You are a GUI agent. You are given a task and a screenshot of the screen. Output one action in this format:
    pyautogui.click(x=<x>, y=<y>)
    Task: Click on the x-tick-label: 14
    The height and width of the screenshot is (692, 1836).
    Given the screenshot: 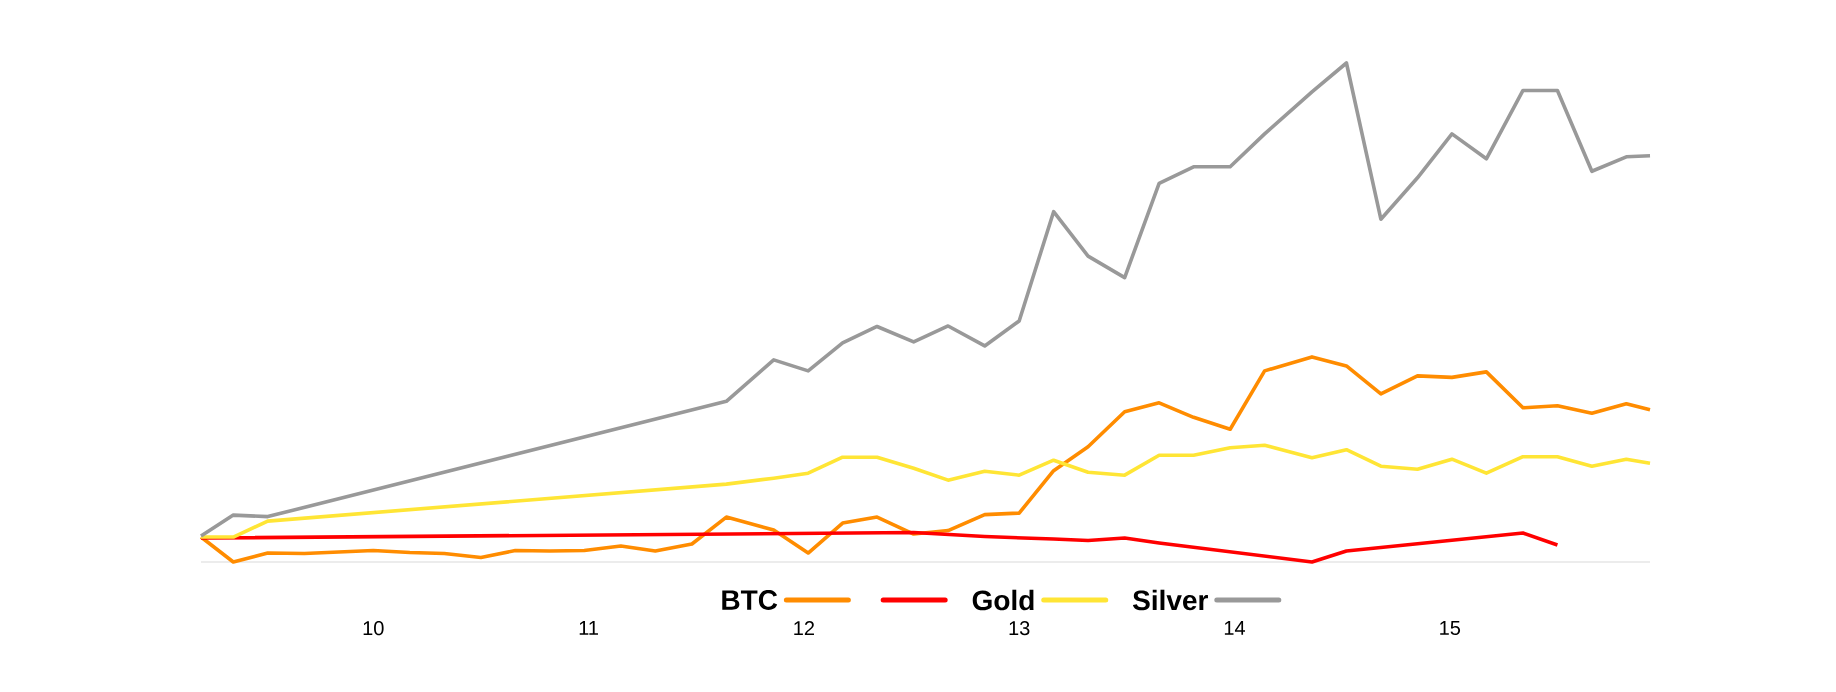 What is the action you would take?
    pyautogui.click(x=1235, y=628)
    